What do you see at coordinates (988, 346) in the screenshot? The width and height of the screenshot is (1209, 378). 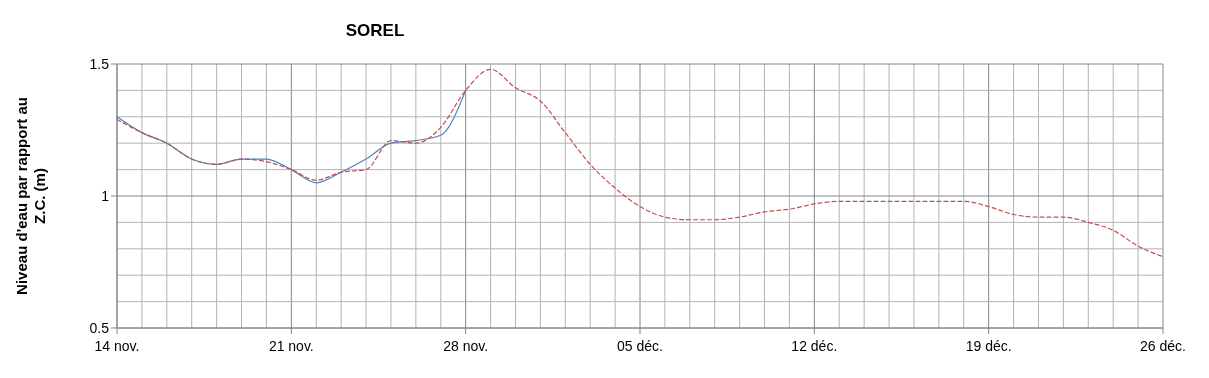 I see `x-tick-label: 19 déc.` at bounding box center [988, 346].